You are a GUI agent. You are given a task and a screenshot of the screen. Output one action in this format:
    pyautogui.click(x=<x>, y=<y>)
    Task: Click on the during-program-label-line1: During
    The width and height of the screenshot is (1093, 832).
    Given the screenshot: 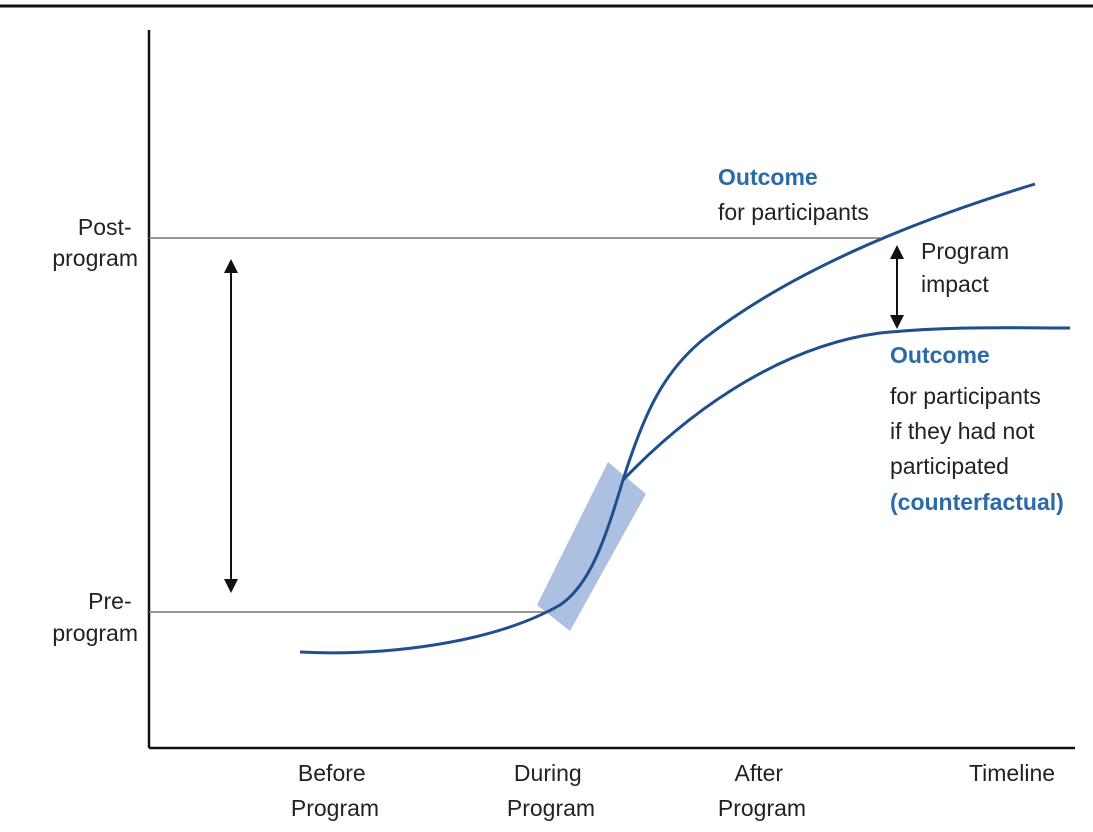 What is the action you would take?
    pyautogui.click(x=548, y=773)
    